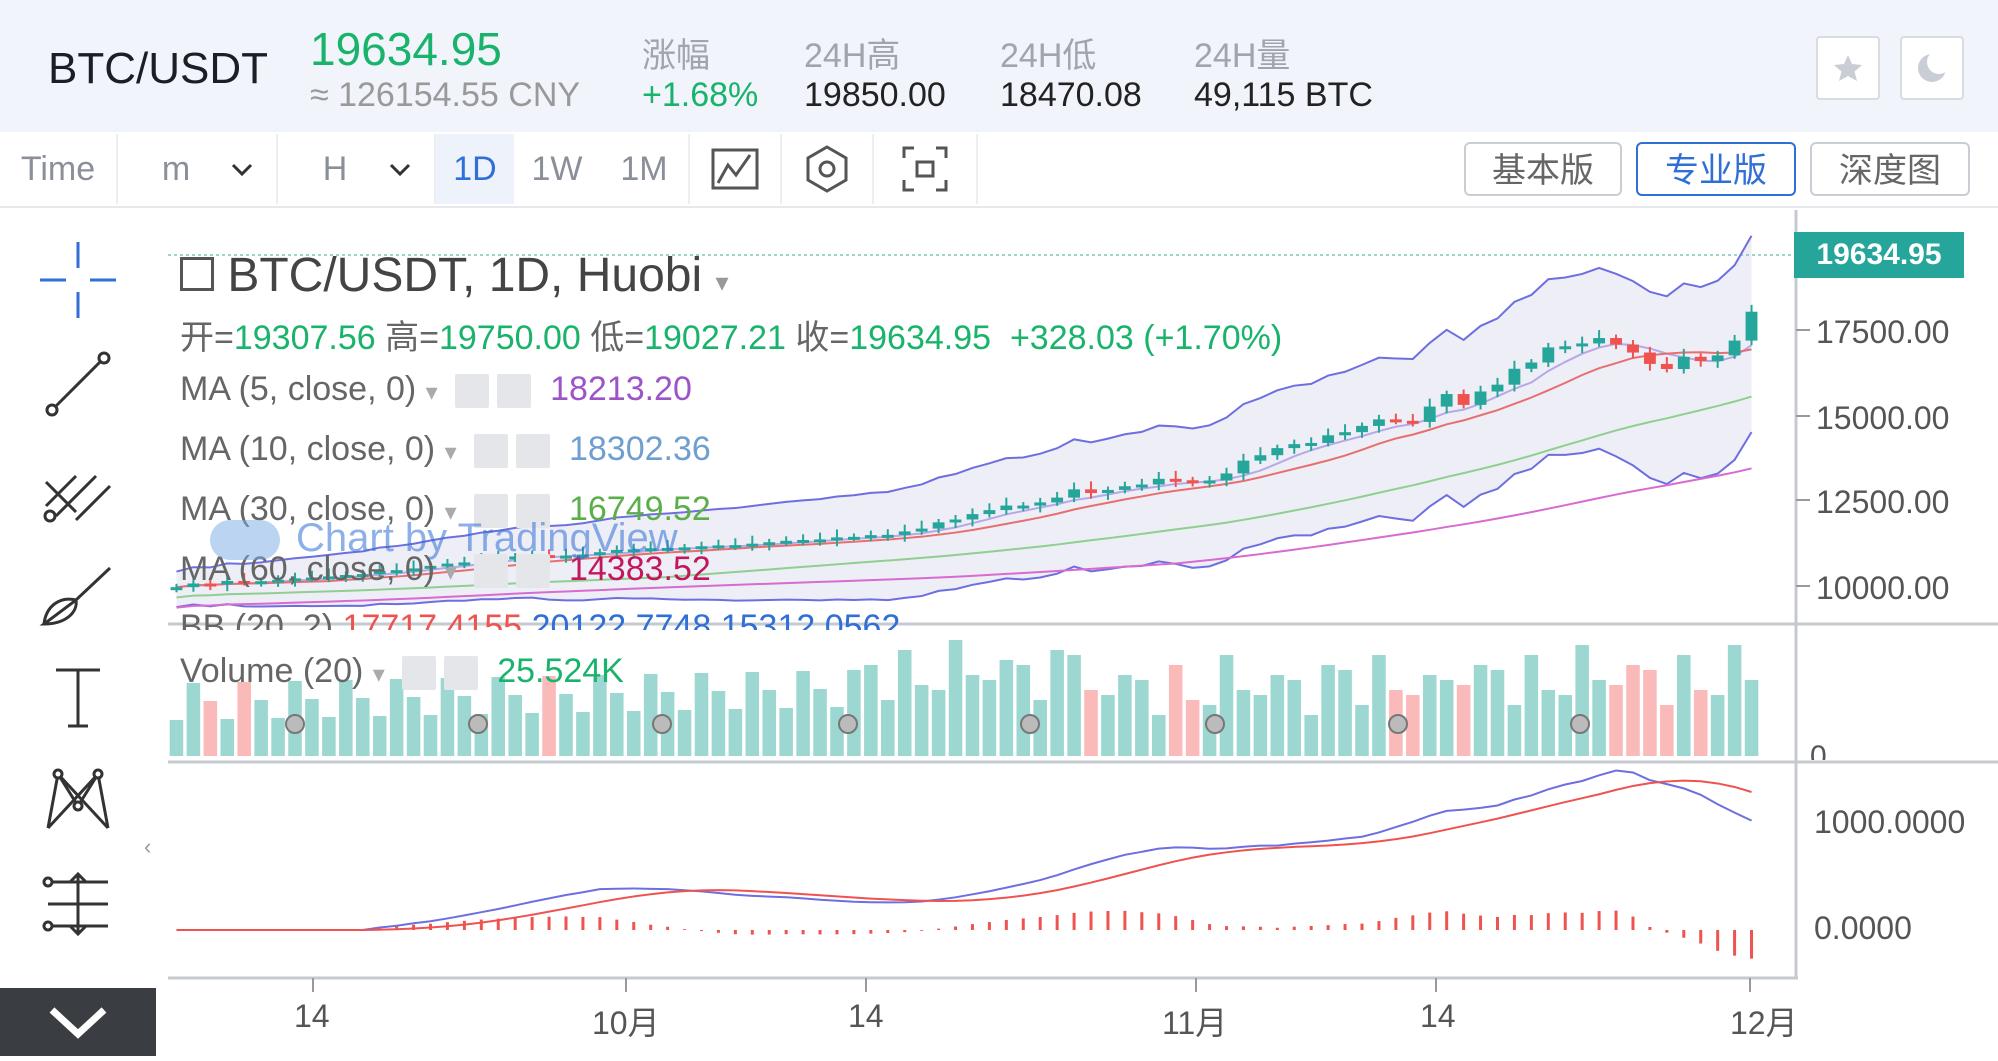  Describe the element at coordinates (621, 619) in the screenshot. I see `indicator-value-upper: 20122.7748` at that location.